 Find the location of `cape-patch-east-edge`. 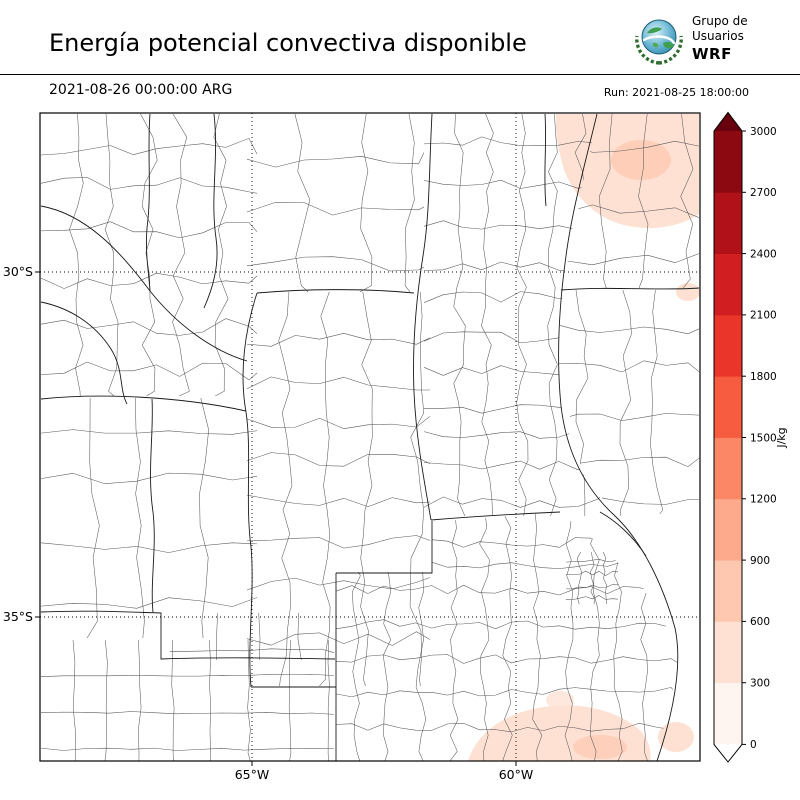

cape-patch-east-edge is located at coordinates (688, 292).